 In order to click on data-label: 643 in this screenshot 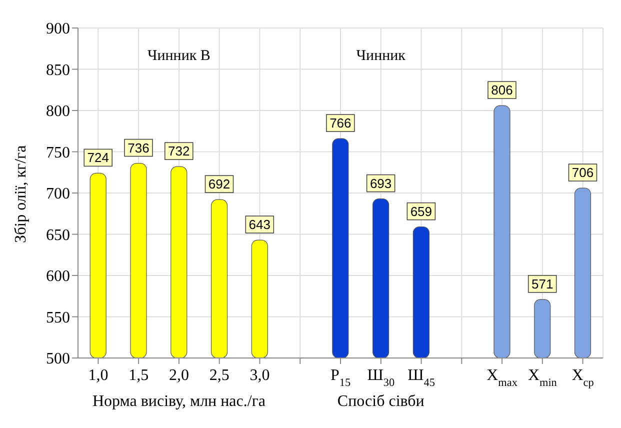, I will do `click(259, 224)`.